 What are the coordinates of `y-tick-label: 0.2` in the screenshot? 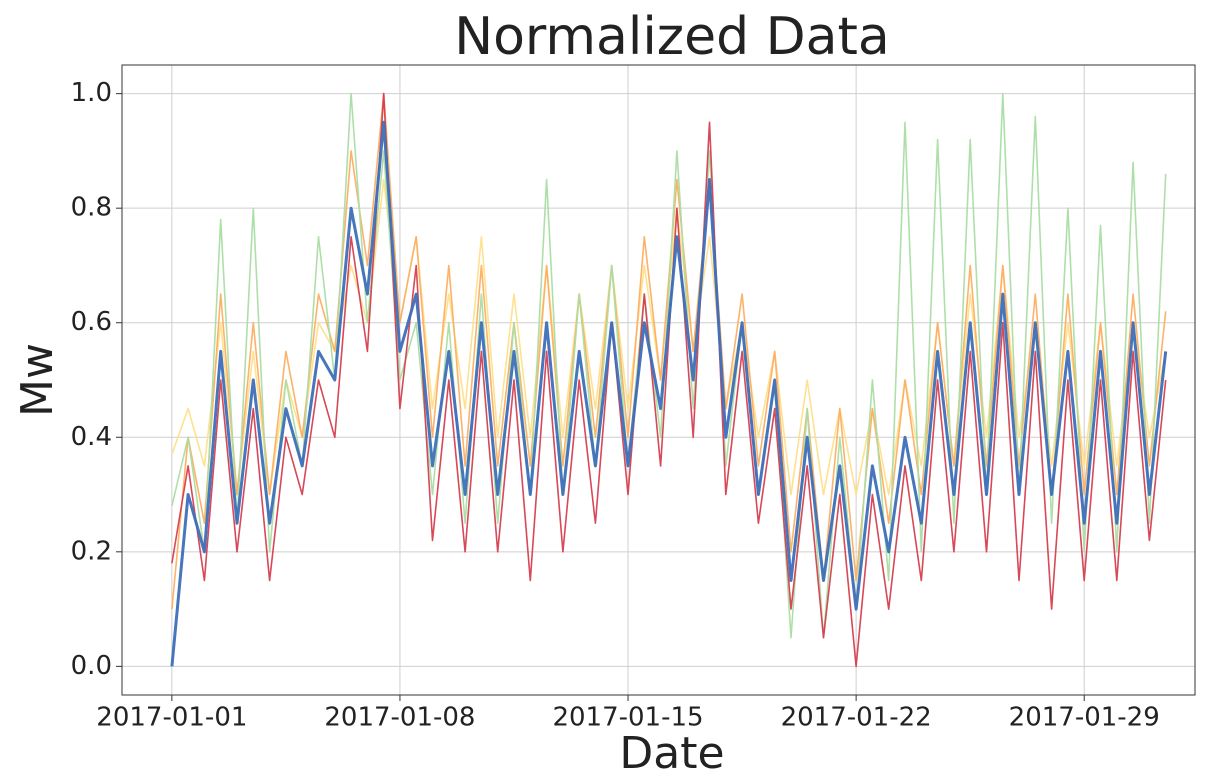 It's located at (91, 551).